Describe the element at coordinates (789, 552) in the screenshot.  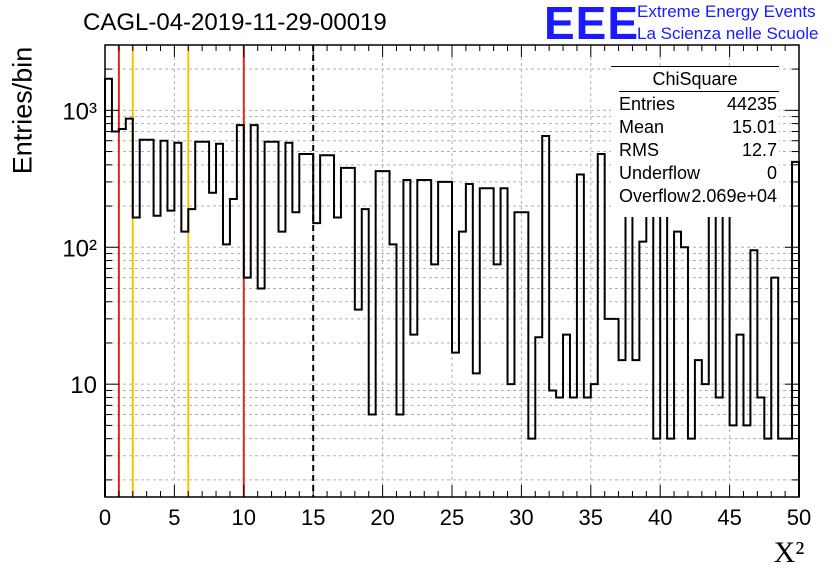
I see `x-axis-label: X²` at that location.